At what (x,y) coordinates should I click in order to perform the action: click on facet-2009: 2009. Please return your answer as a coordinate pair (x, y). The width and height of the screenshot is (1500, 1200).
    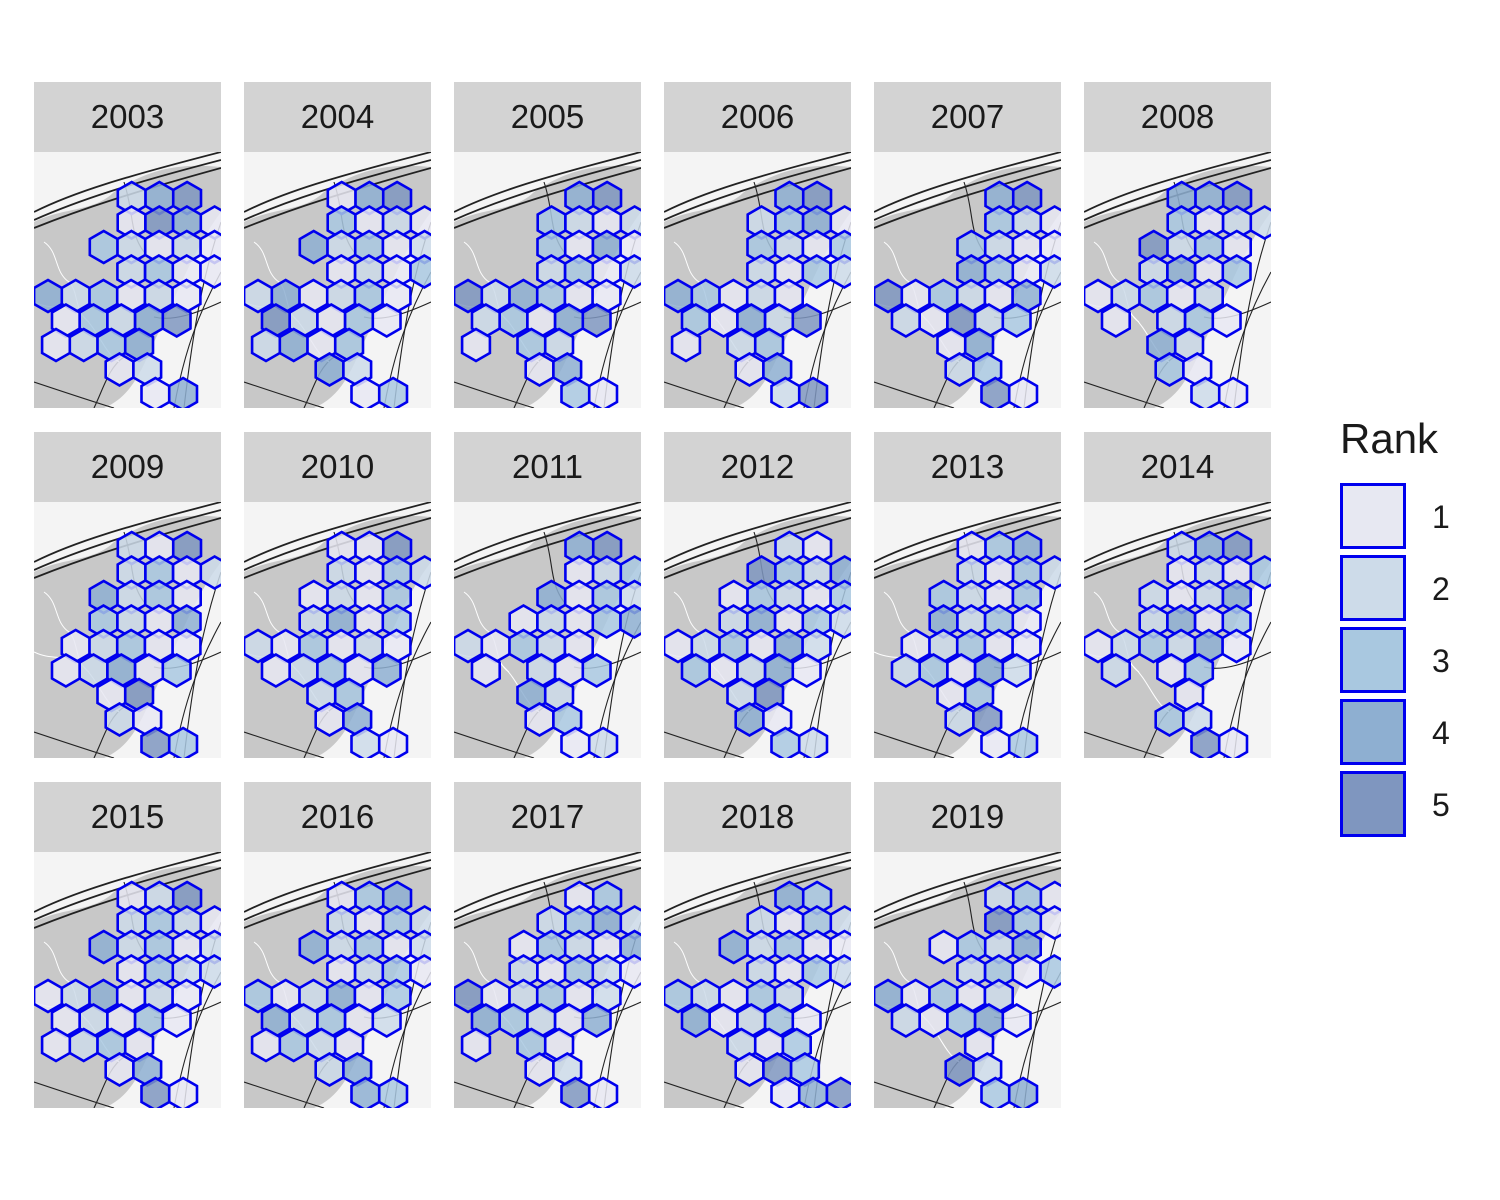
    Looking at the image, I should click on (127, 595).